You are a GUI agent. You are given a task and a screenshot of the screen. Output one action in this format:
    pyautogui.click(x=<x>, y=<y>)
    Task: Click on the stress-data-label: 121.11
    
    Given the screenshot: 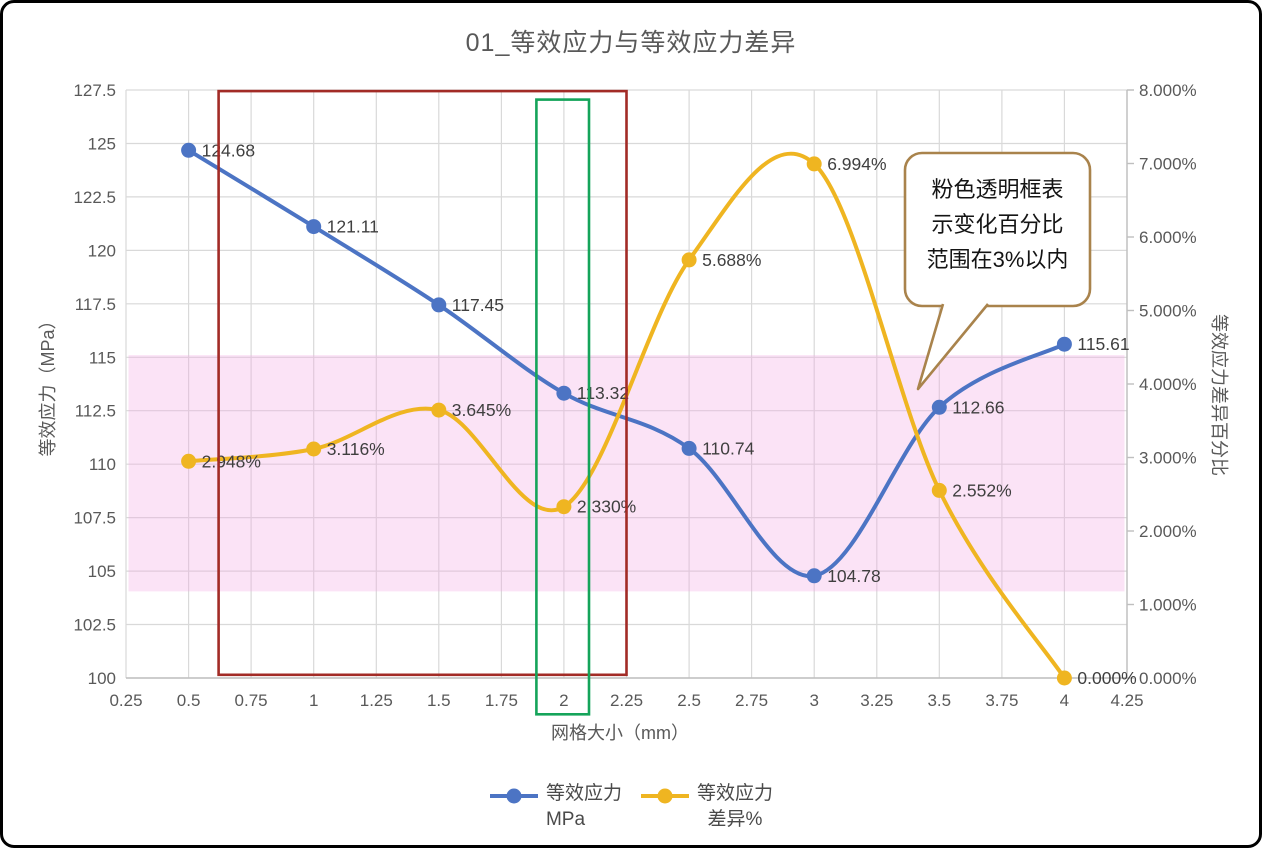 What is the action you would take?
    pyautogui.click(x=353, y=227)
    